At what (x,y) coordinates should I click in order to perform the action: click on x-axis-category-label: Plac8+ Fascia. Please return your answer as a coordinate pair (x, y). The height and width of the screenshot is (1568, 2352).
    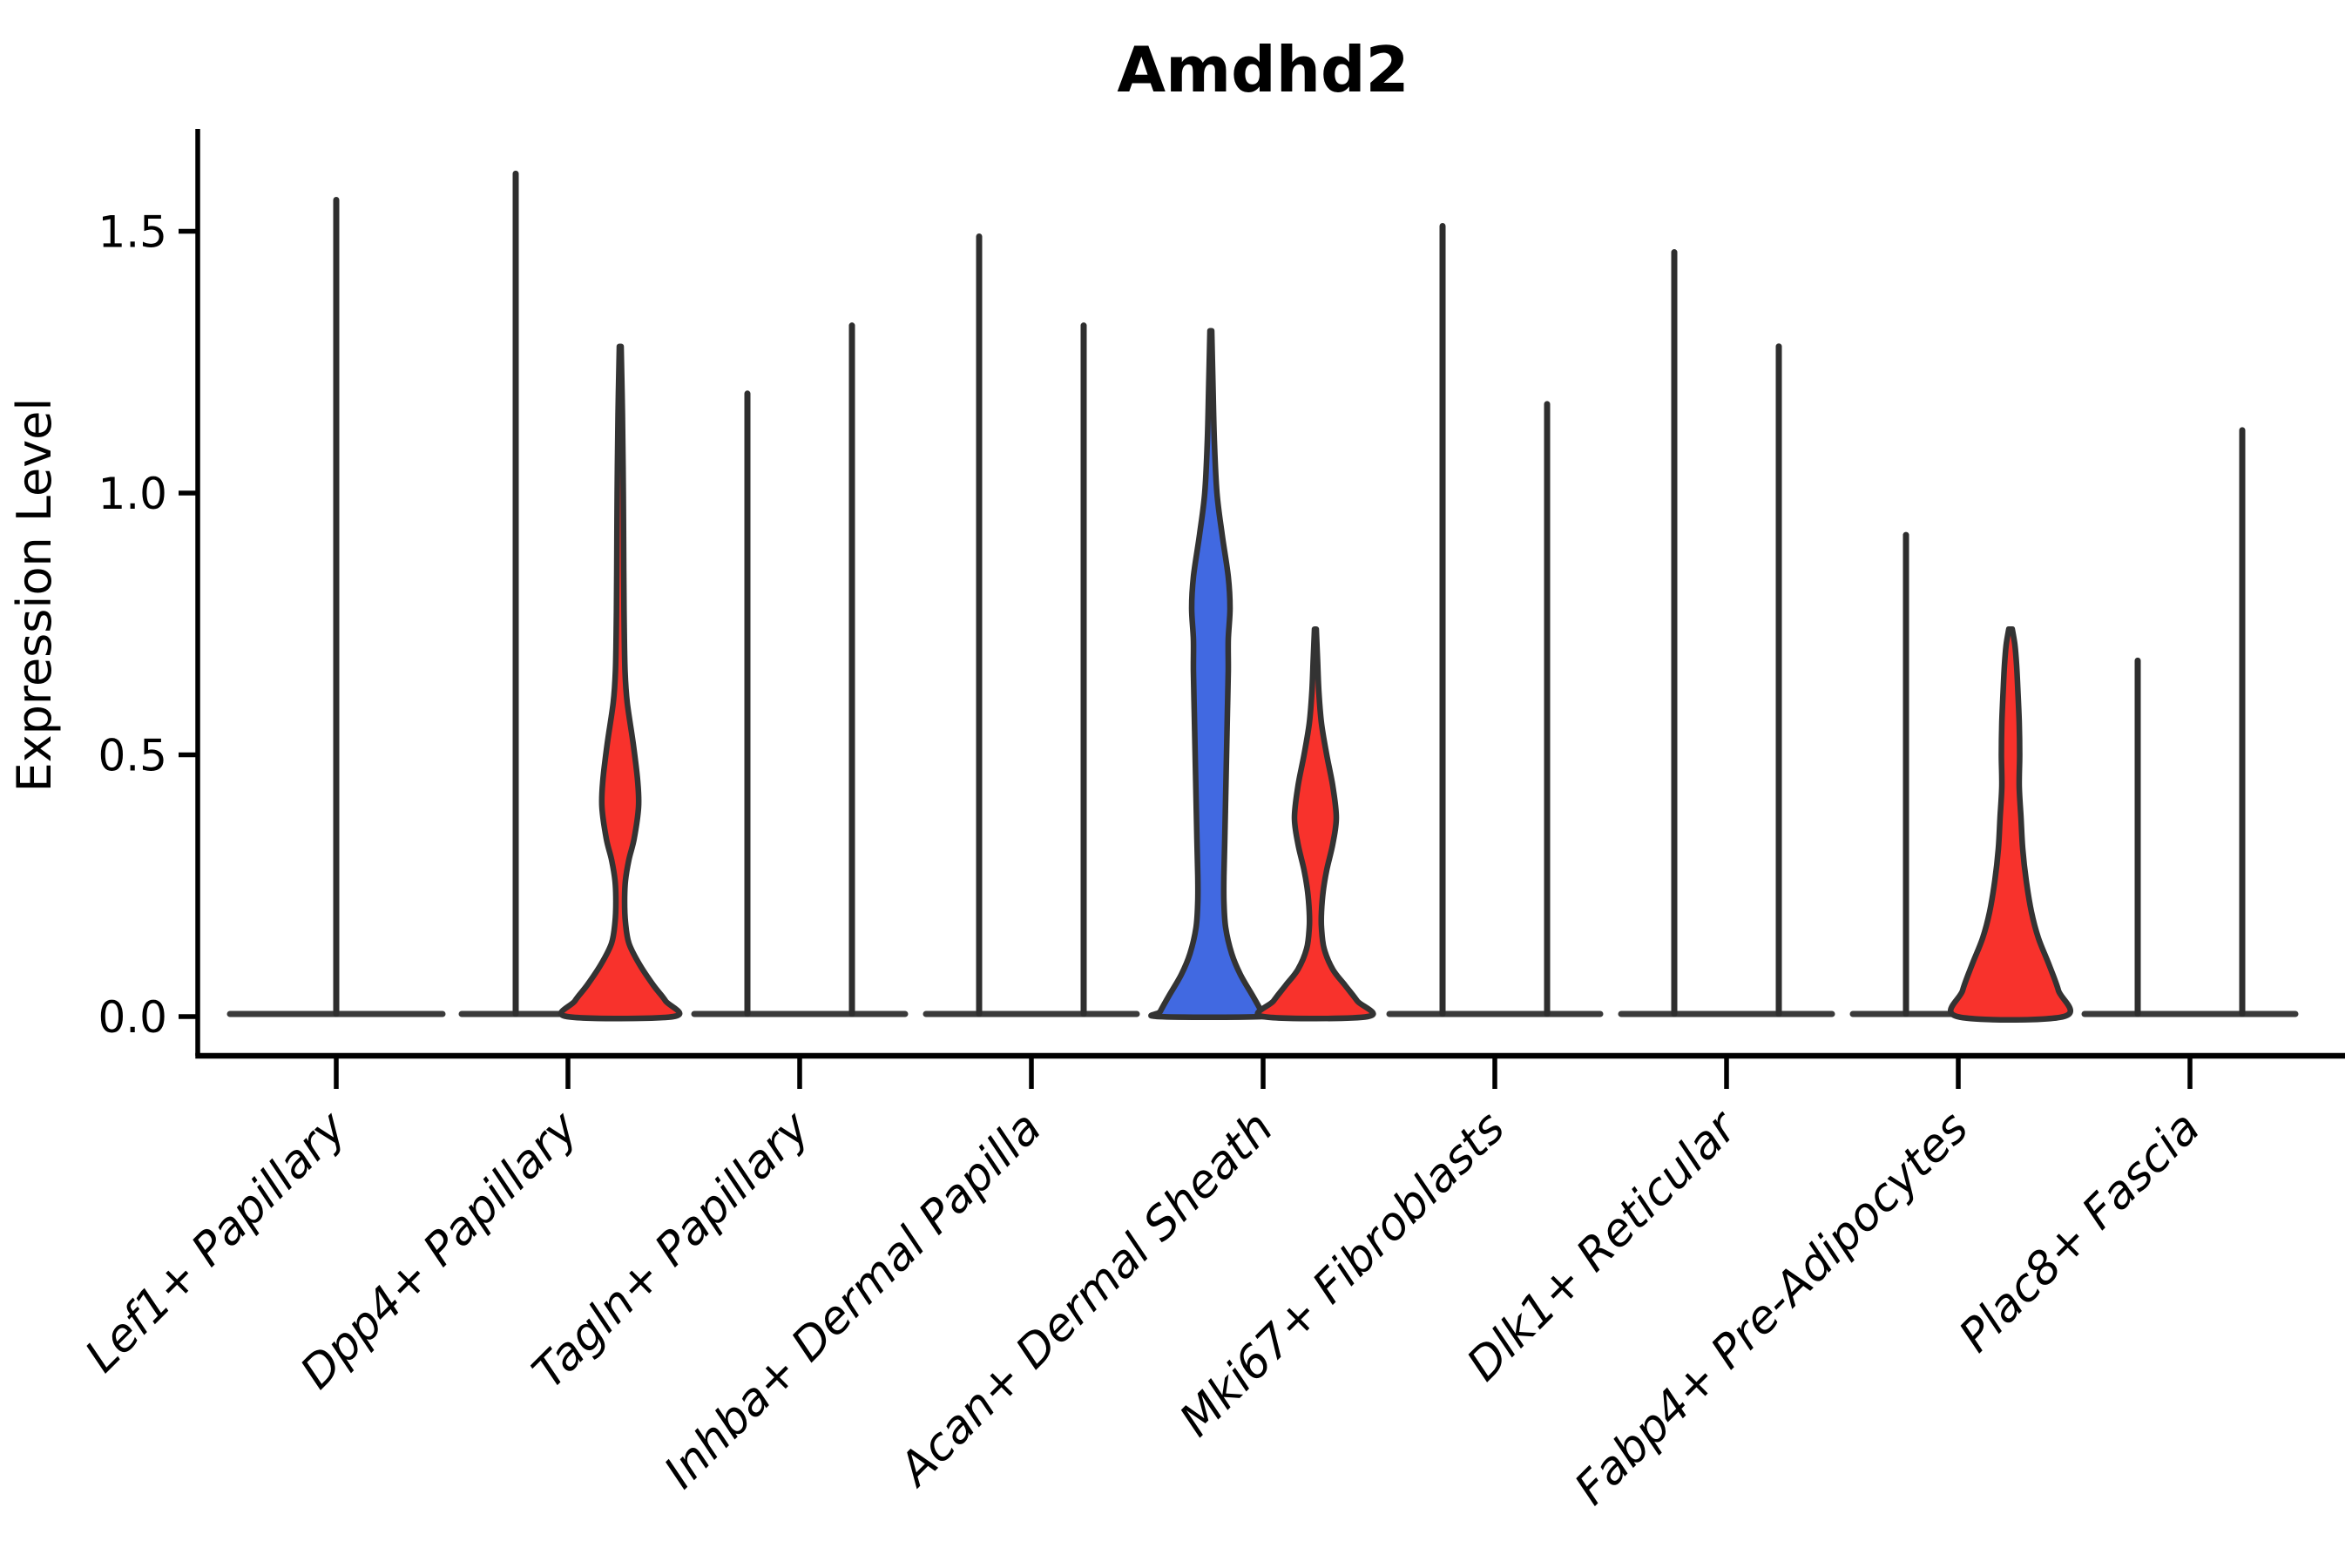
    Looking at the image, I should click on (2080, 1232).